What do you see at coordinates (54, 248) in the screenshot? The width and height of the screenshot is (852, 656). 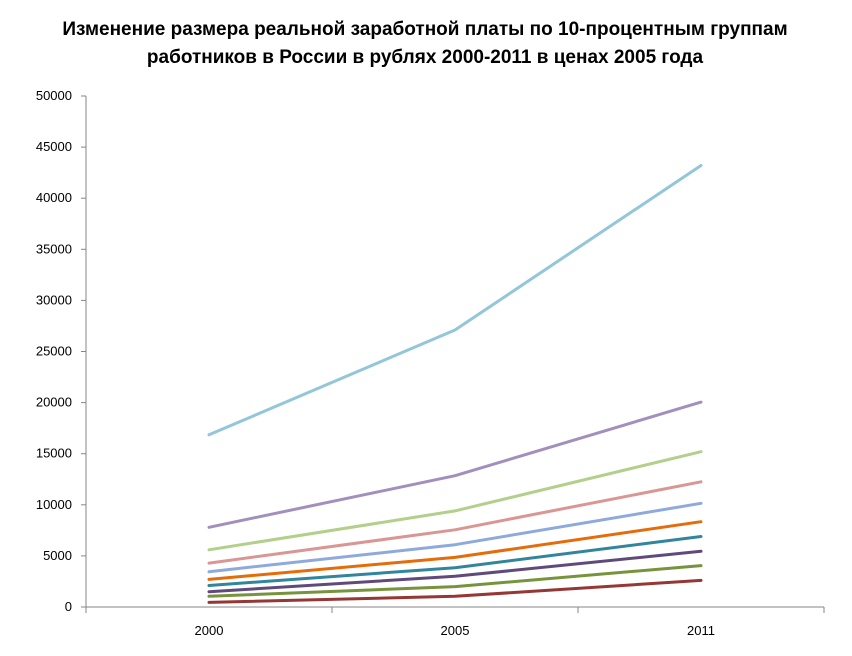 I see `y-tick-label: 35000` at bounding box center [54, 248].